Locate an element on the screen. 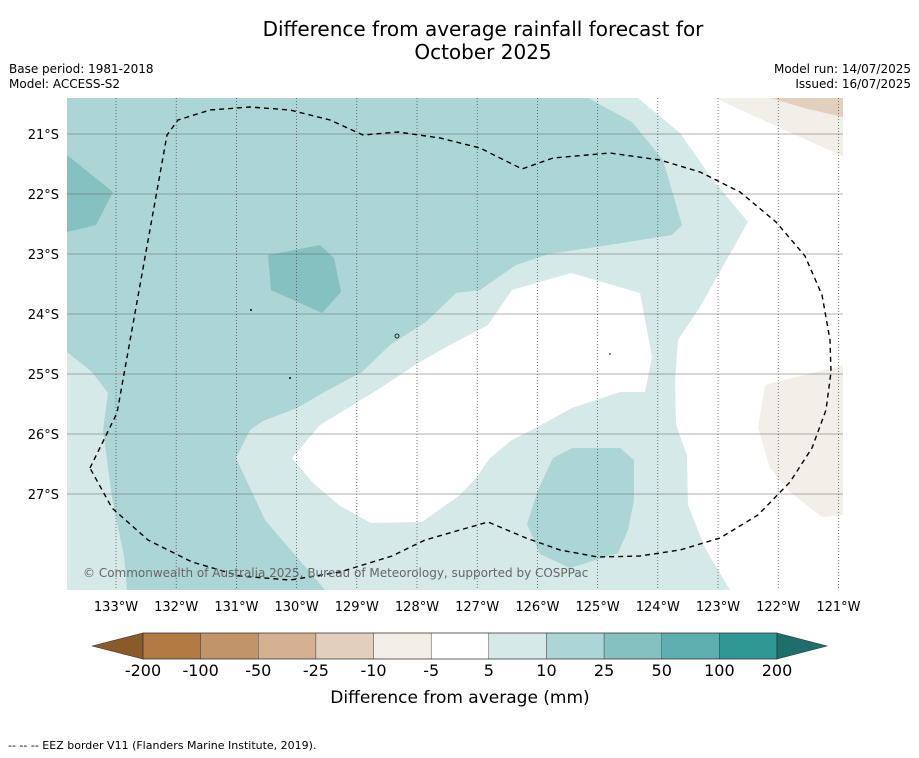  colorbar-segments is located at coordinates (460, 646).